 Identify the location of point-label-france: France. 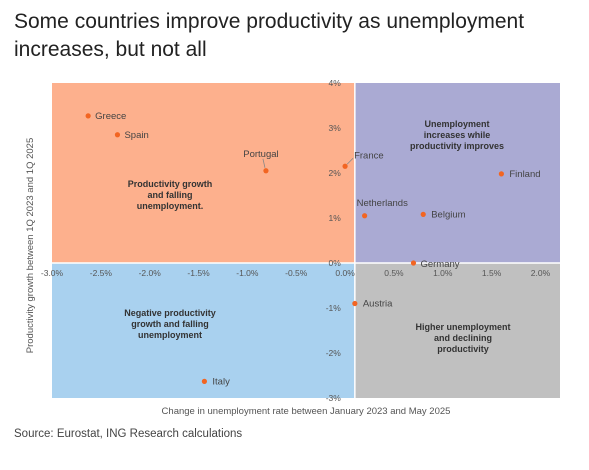
(369, 155).